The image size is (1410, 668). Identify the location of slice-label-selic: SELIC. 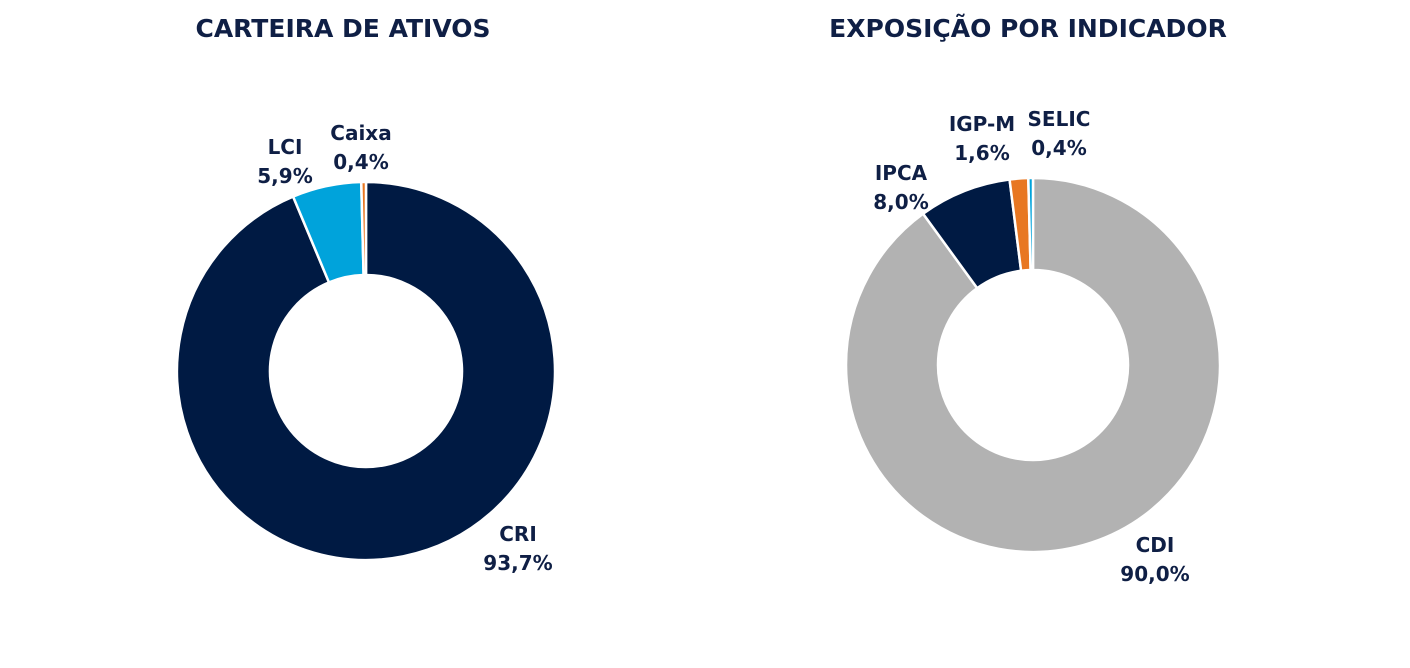
(1059, 119).